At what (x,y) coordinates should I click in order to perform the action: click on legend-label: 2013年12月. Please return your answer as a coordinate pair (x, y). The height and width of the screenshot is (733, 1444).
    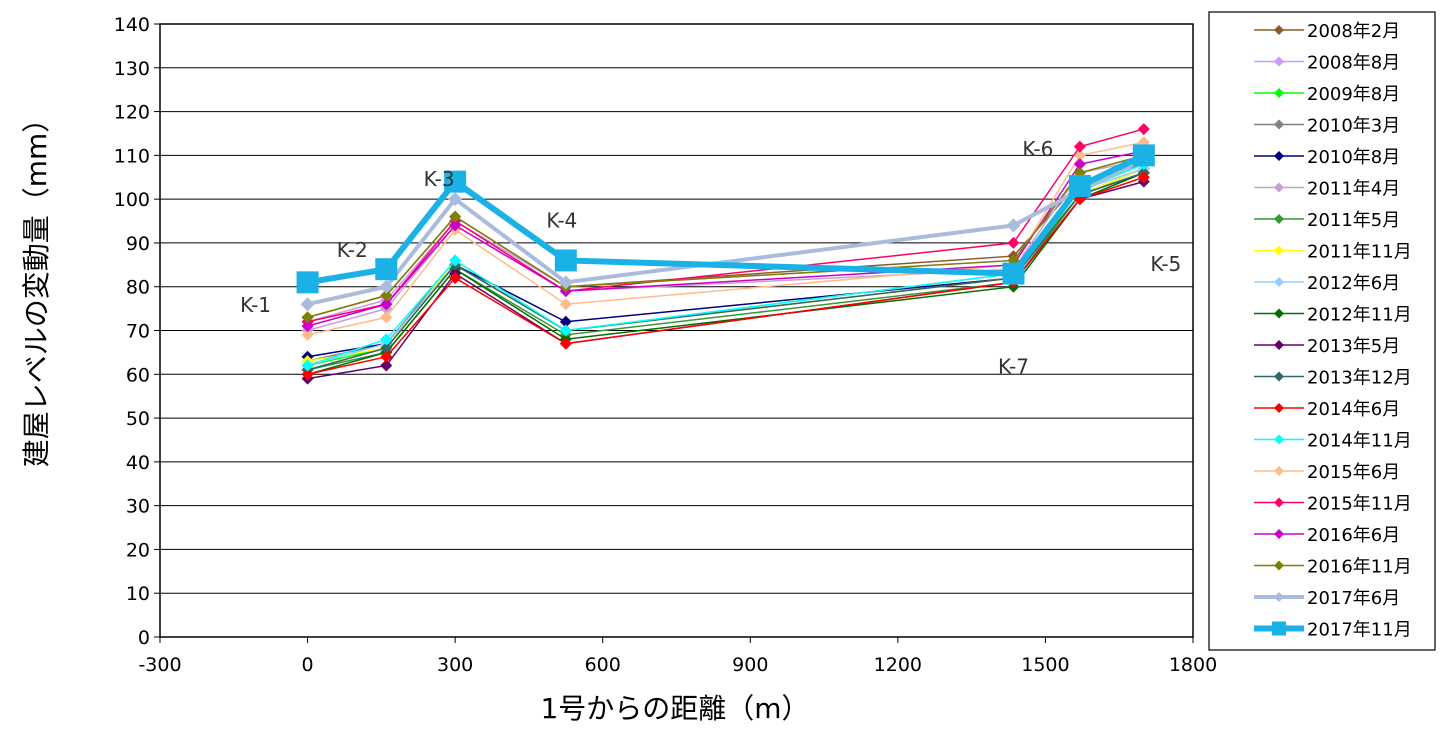
    Looking at the image, I should click on (1359, 378).